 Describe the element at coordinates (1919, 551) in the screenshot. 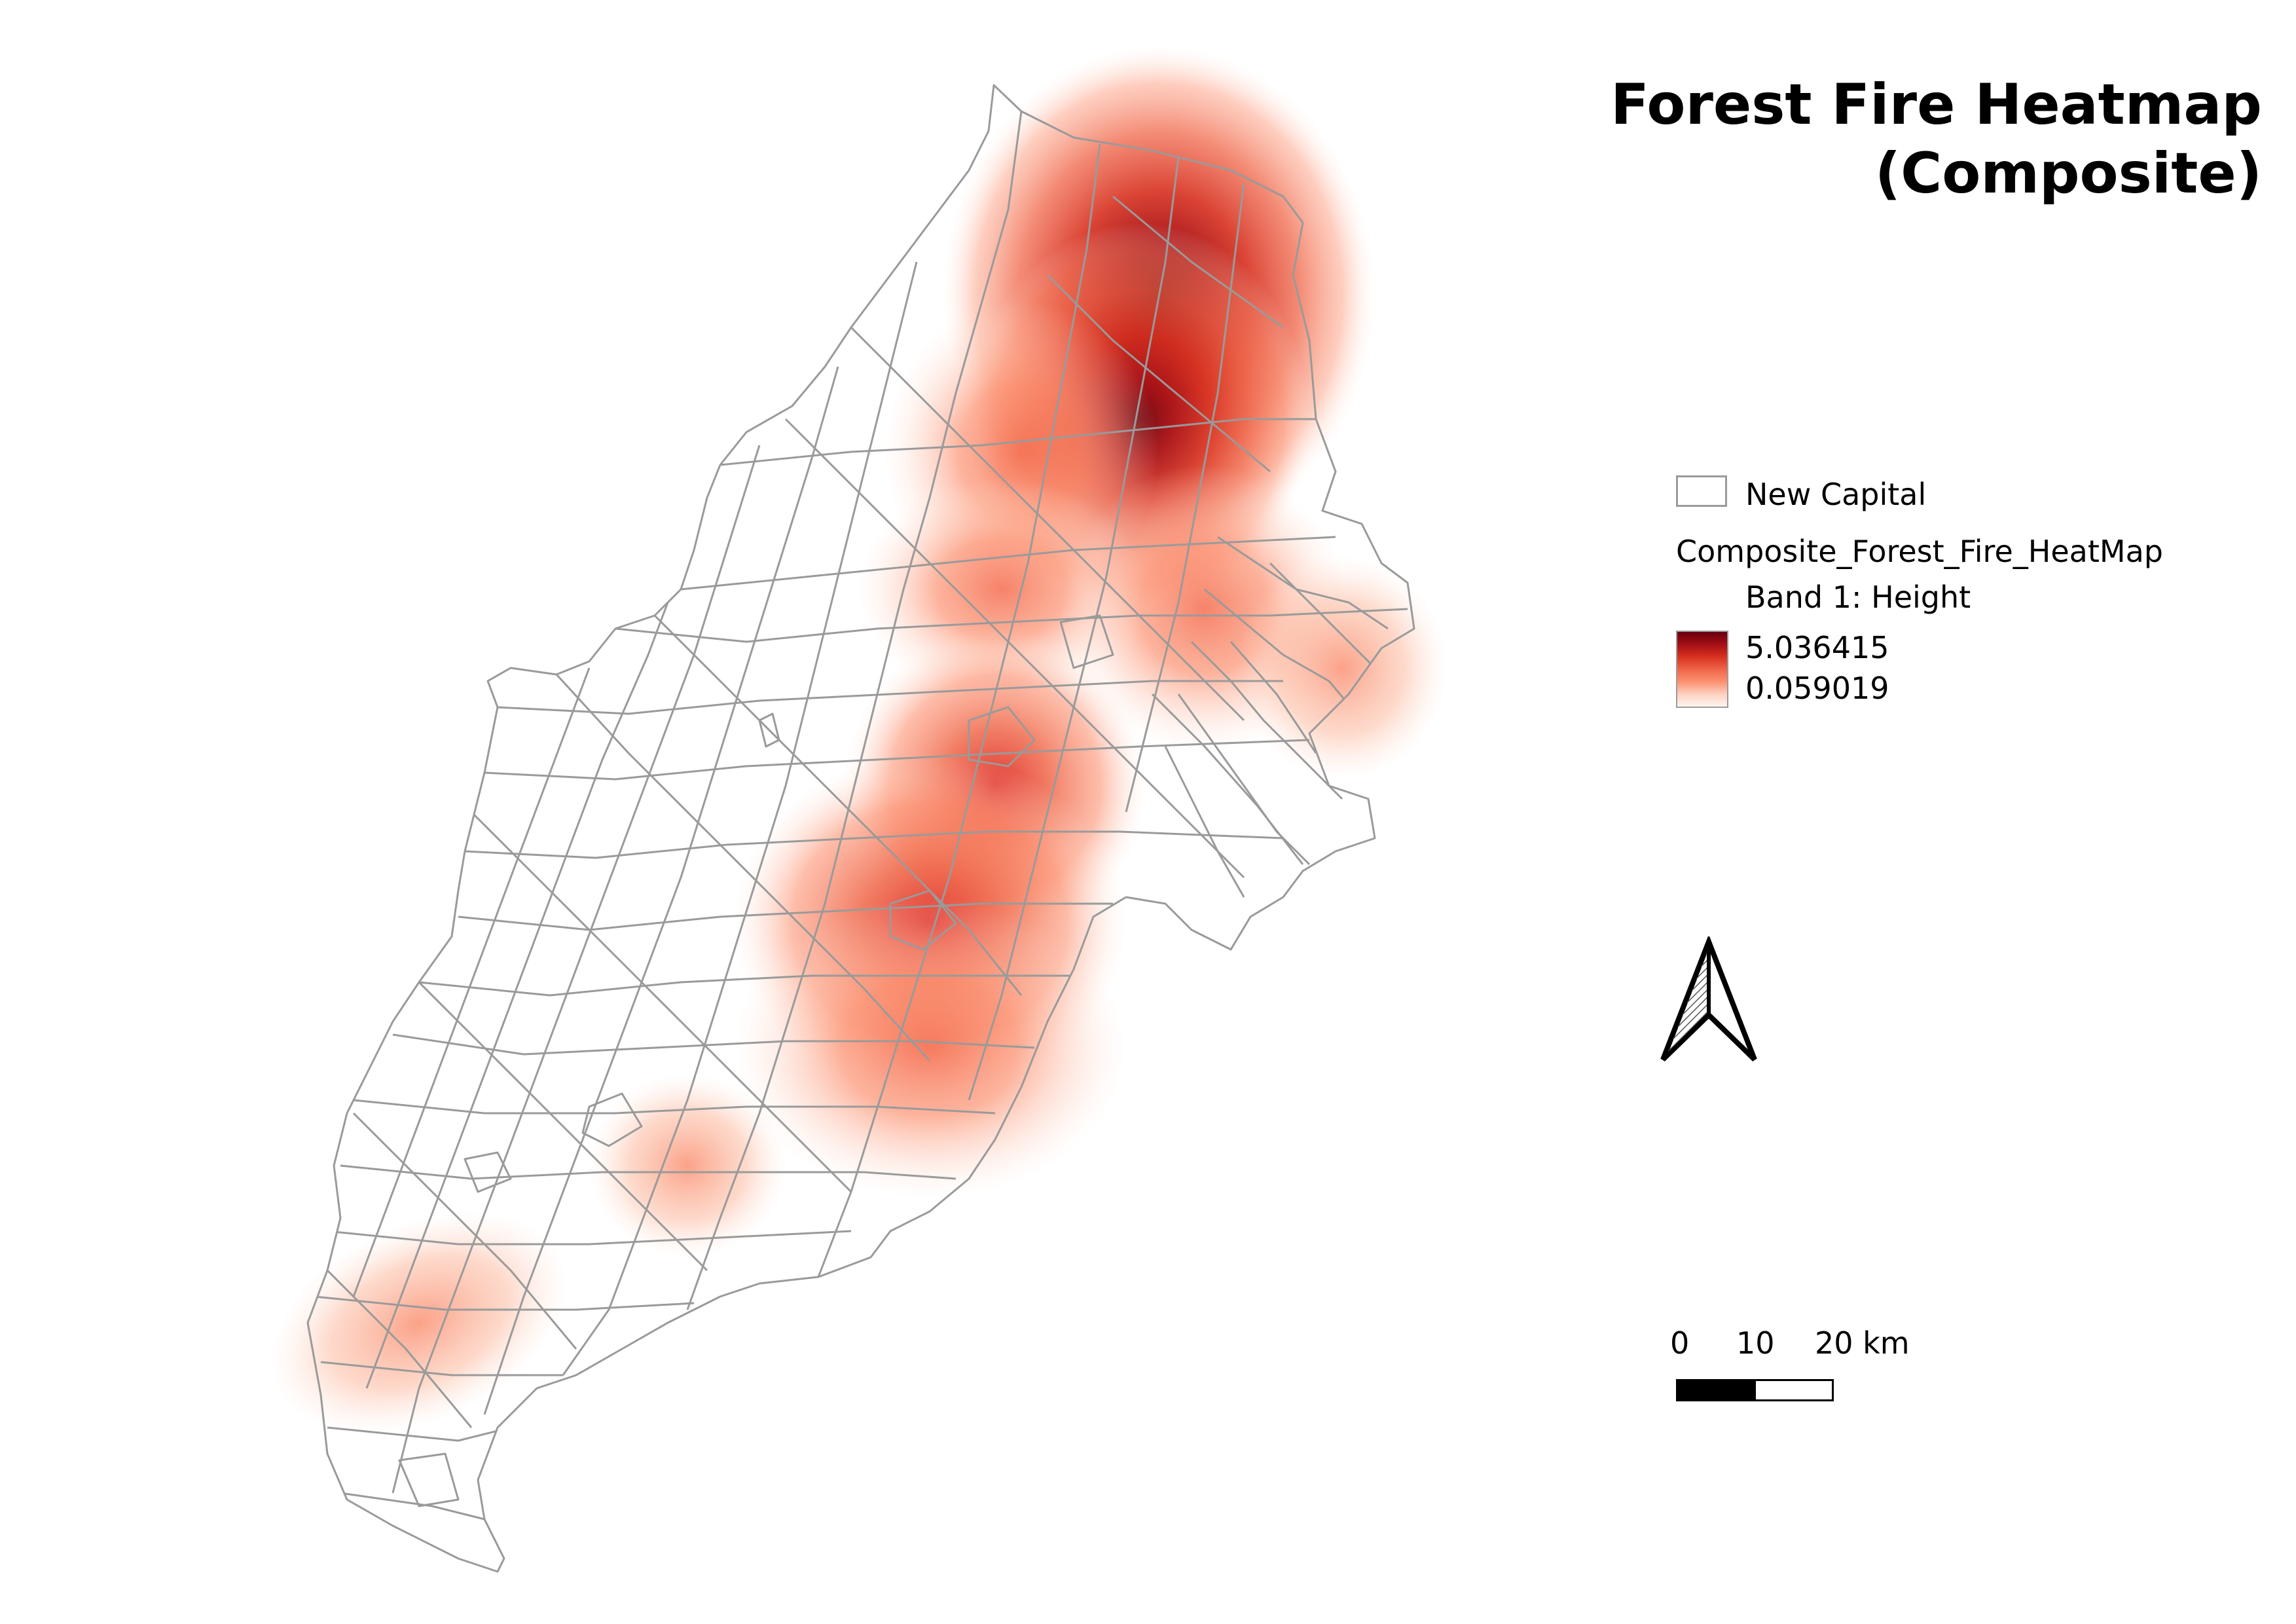

I see `legend-raster-label: Composite_Forest_Fire_HeatMap` at that location.